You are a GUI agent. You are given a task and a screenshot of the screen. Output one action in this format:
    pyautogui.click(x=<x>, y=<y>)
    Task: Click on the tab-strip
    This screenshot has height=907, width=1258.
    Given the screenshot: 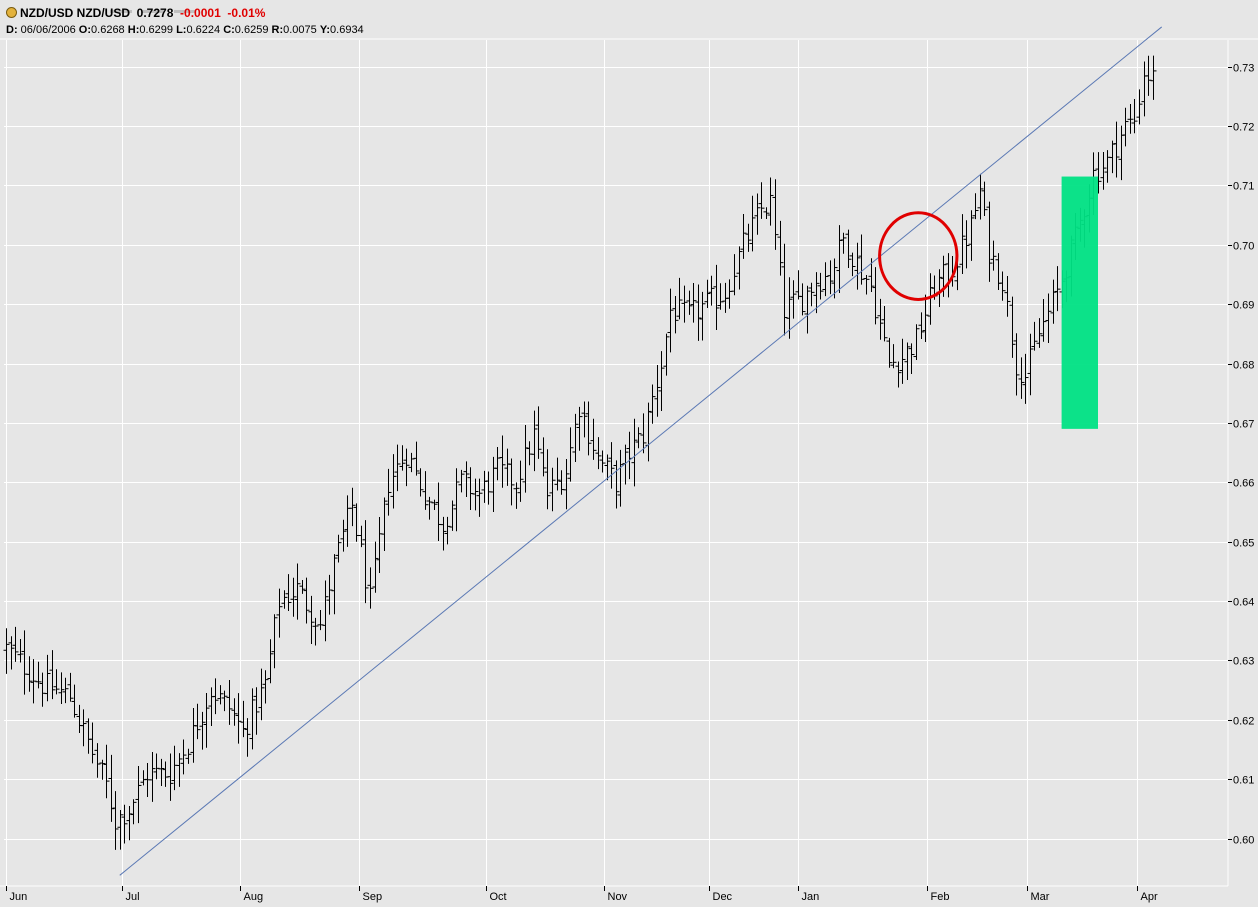 What is the action you would take?
    pyautogui.click(x=210, y=6)
    